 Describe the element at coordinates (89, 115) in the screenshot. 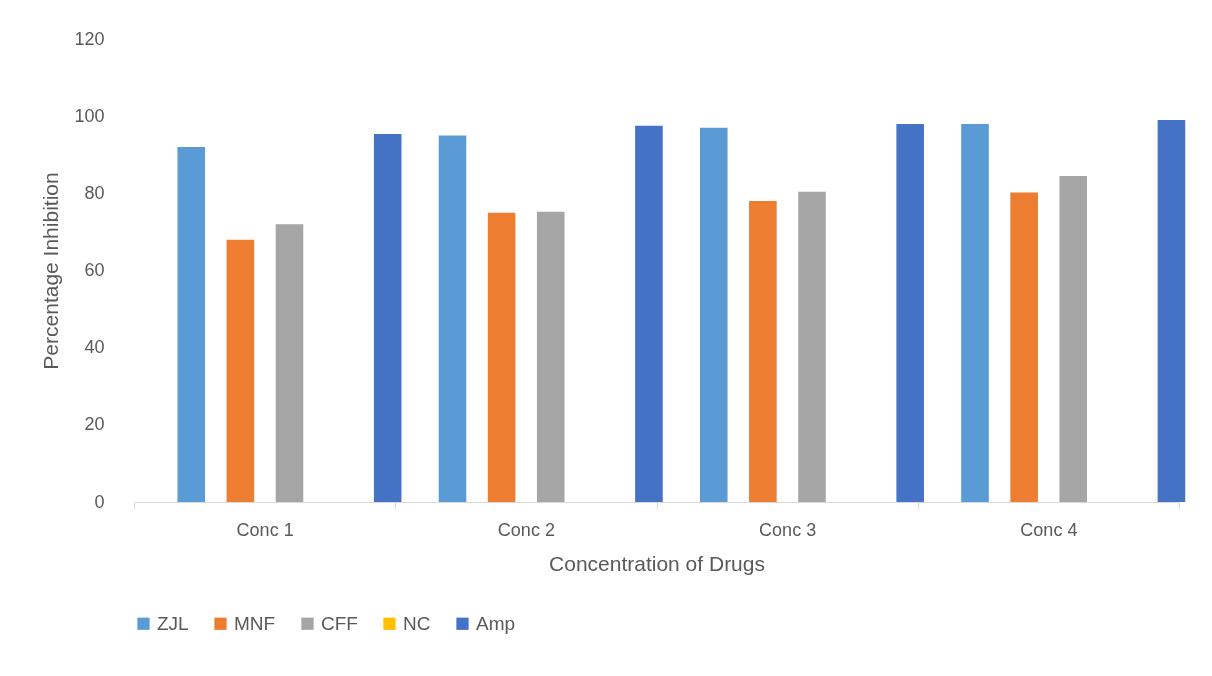

I see `y-tick-label: 100` at that location.